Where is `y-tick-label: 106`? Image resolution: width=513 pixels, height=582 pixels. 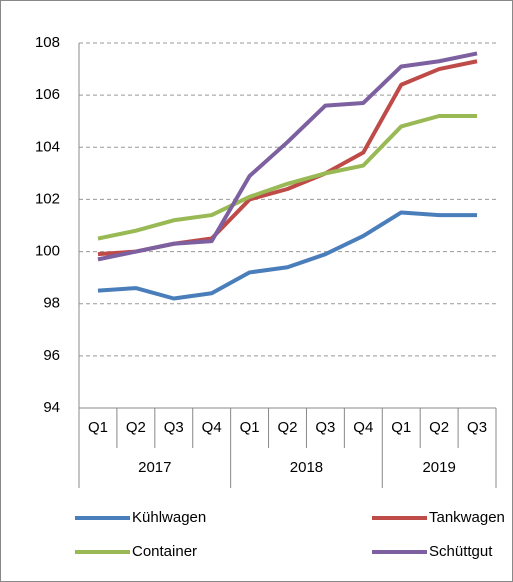
y-tick-label: 106 is located at coordinates (47, 94).